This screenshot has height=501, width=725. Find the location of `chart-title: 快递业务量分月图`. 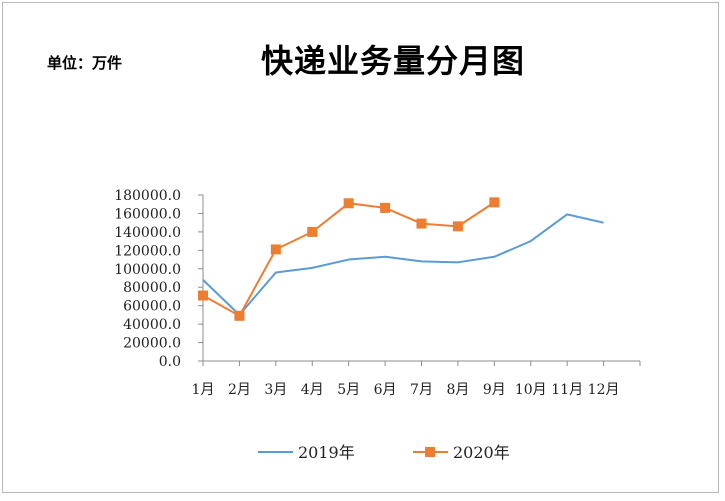

chart-title: 快递业务量分月图 is located at coordinates (392, 61).